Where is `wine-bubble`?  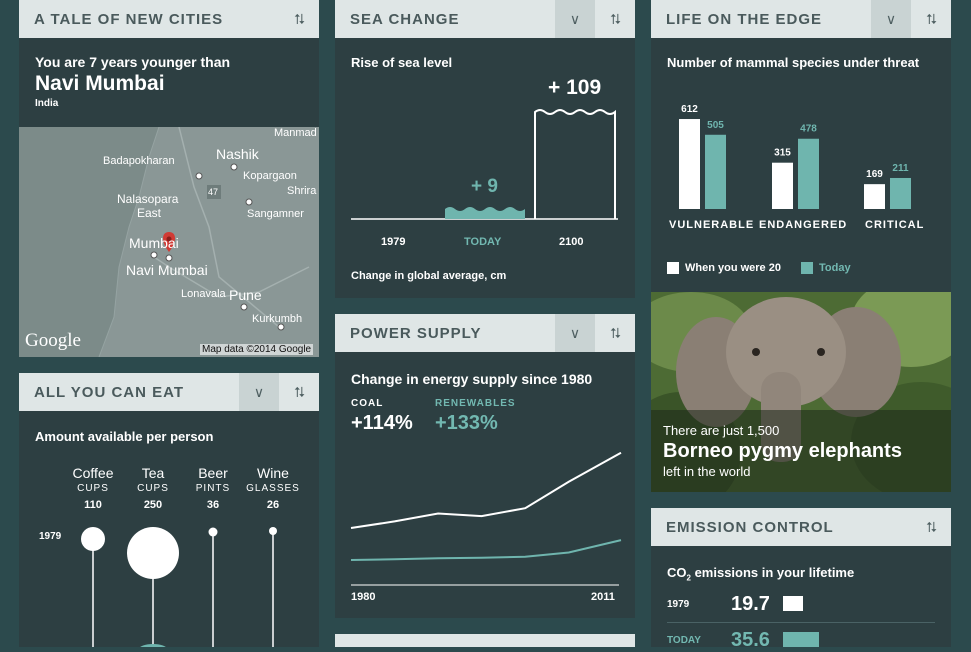
wine-bubble is located at coordinates (273, 531).